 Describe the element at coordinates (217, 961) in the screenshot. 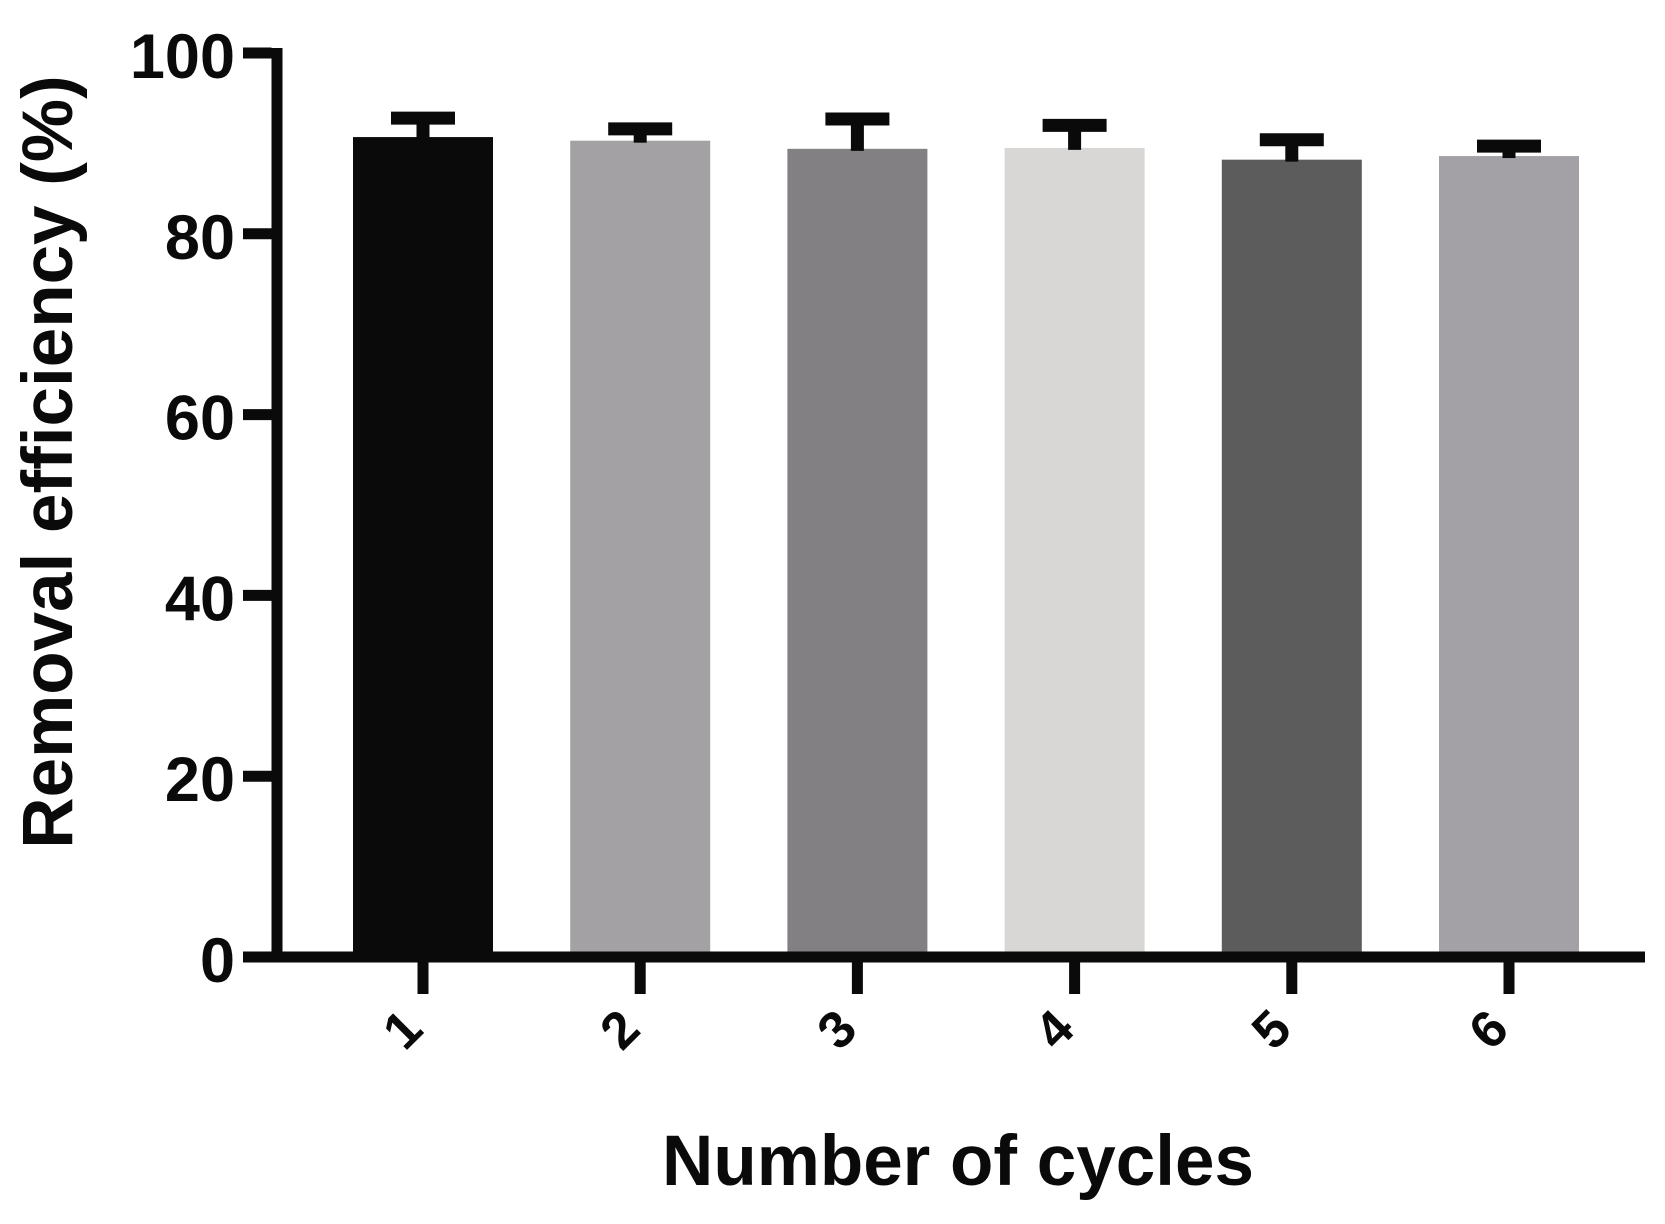

I see `y-tick-label: 0` at that location.